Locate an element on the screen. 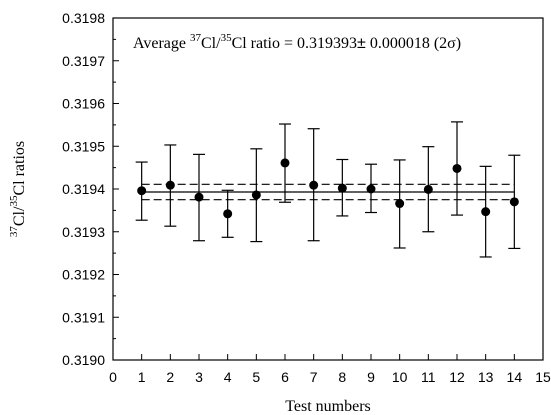 The height and width of the screenshot is (415, 551). x-tick-label: 8 is located at coordinates (342, 377).